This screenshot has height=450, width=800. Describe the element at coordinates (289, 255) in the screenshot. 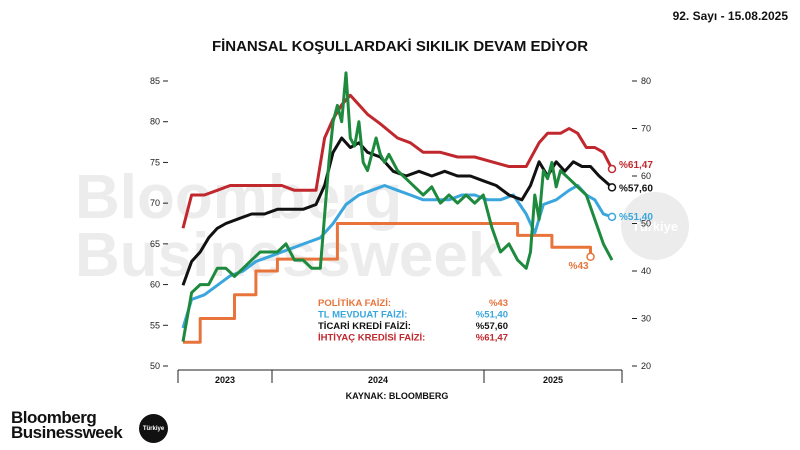

I see `watermark-line2: Businessweek` at that location.